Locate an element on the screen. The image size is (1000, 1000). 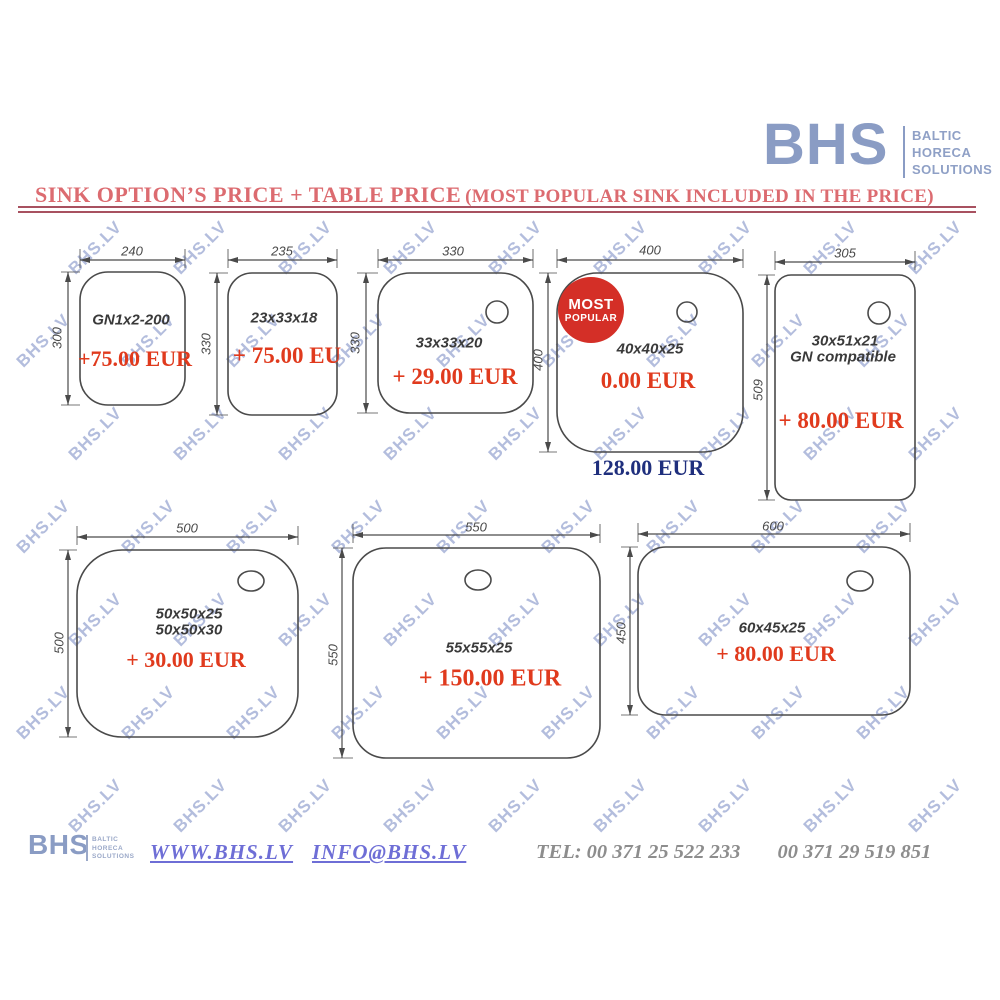
footer-logo-word-horeca: HORECA is located at coordinates (108, 848).